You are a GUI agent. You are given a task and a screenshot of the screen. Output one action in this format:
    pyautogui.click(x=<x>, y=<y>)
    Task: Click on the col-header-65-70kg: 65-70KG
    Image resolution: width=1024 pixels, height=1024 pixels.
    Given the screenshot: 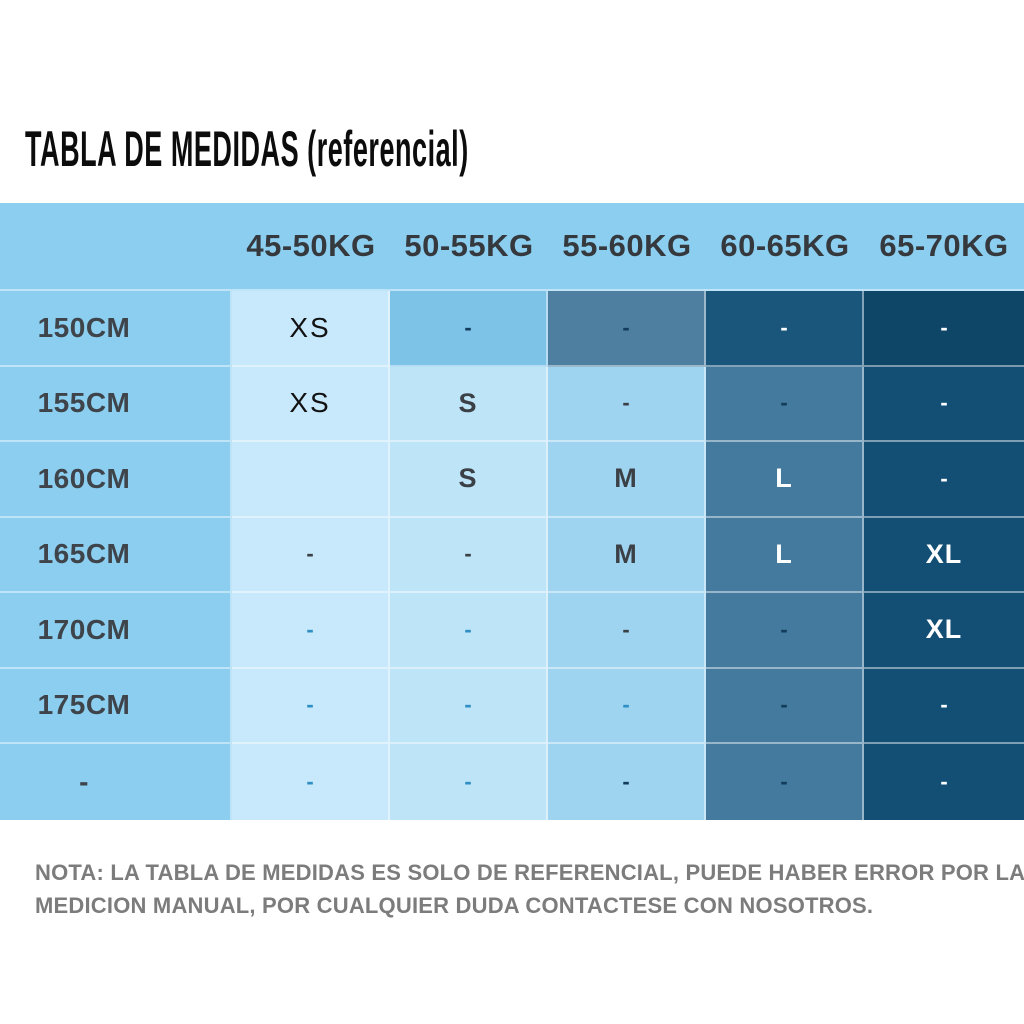 What is the action you would take?
    pyautogui.click(x=944, y=247)
    